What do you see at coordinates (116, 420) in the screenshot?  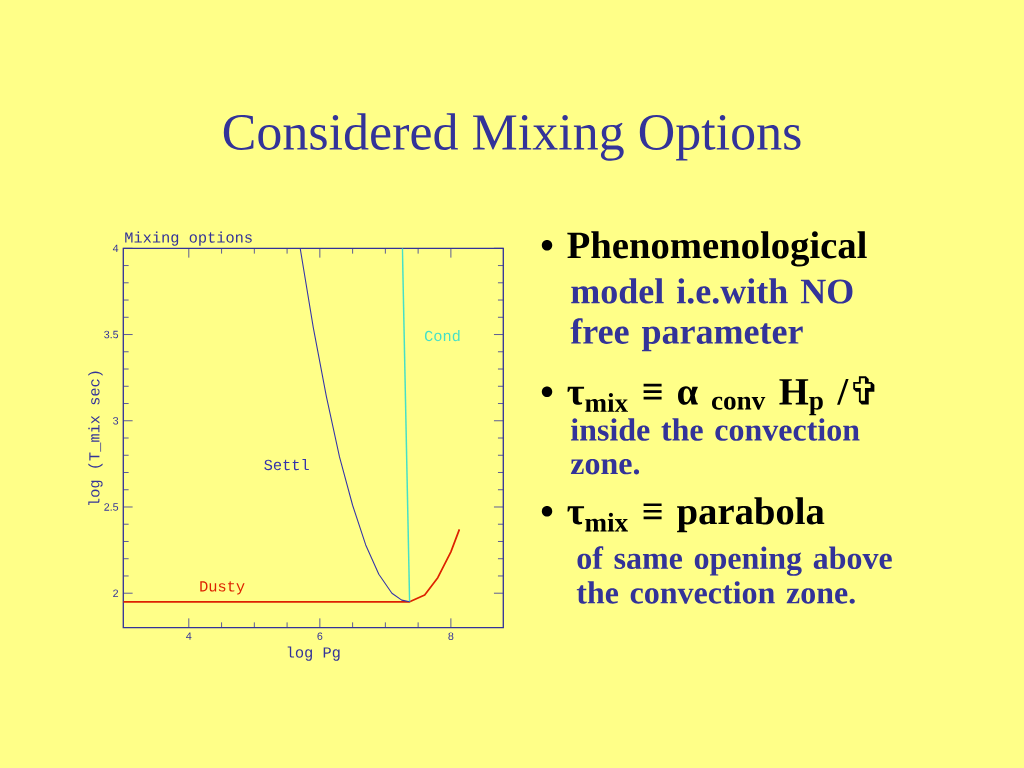 I see `y-tick-label: 3` at bounding box center [116, 420].